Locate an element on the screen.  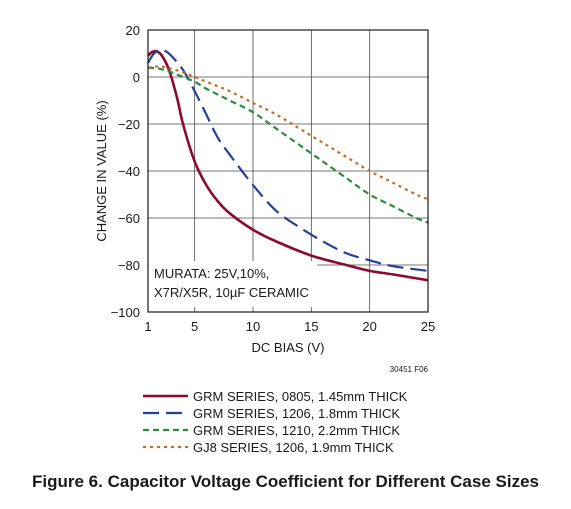
x-tick-label: 10 is located at coordinates (253, 326).